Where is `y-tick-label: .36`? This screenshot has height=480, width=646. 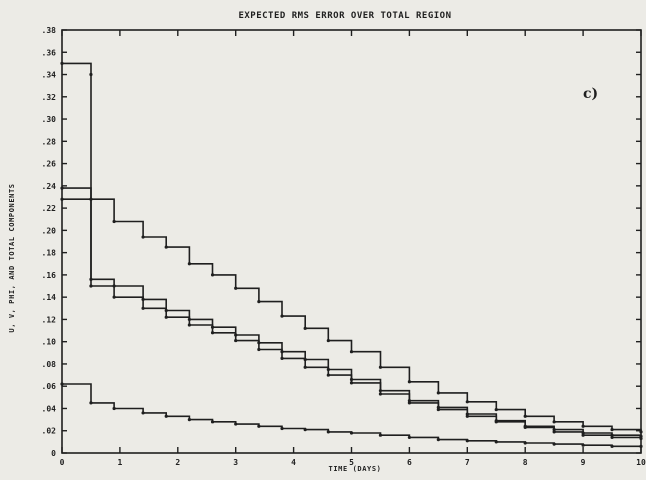 y-tick-label: .36 is located at coordinates (49, 52).